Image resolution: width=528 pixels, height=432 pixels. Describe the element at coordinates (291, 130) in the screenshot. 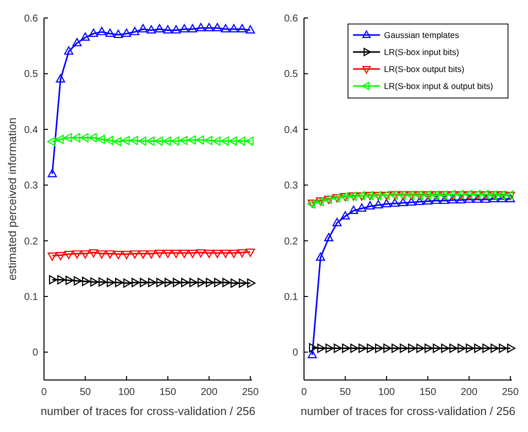

I see `y-tick-label: 0.4` at that location.